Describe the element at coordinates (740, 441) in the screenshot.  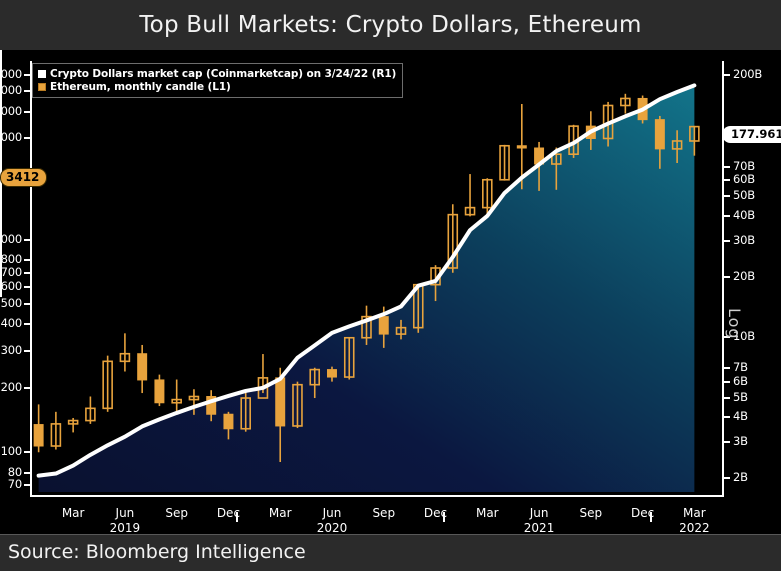
I see `right-axis-tick-label: 3B` at that location.